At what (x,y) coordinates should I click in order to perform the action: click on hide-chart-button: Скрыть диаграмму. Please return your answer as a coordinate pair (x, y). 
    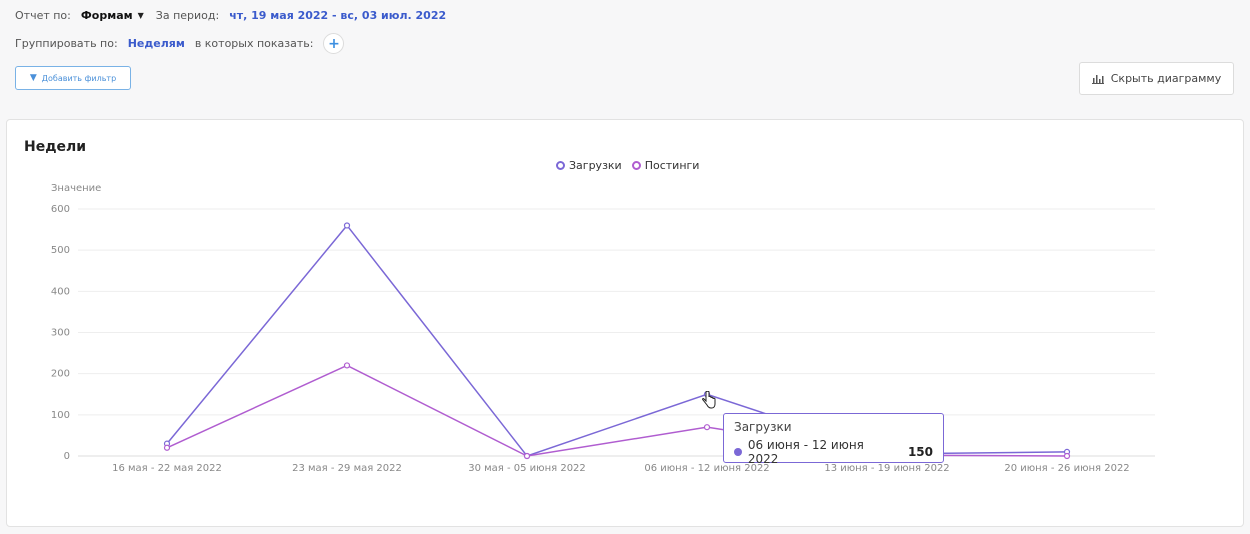
    Looking at the image, I should click on (1156, 78).